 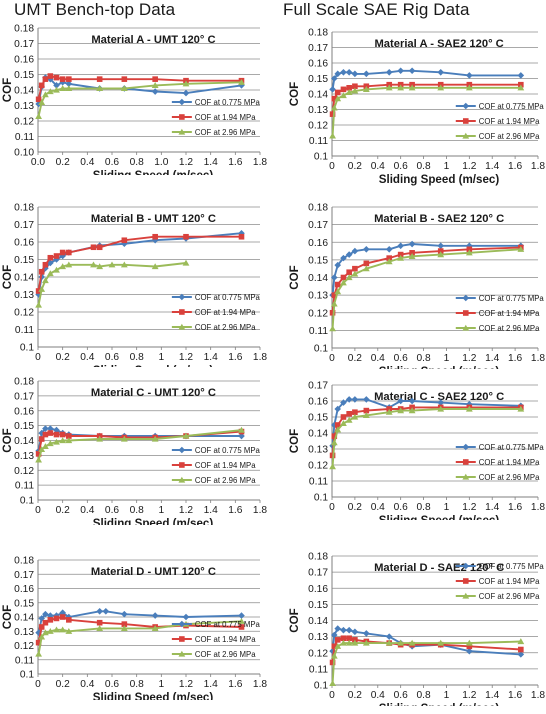 I want to click on chart-title: Material B - SAE2 120° C, so click(x=439, y=219).